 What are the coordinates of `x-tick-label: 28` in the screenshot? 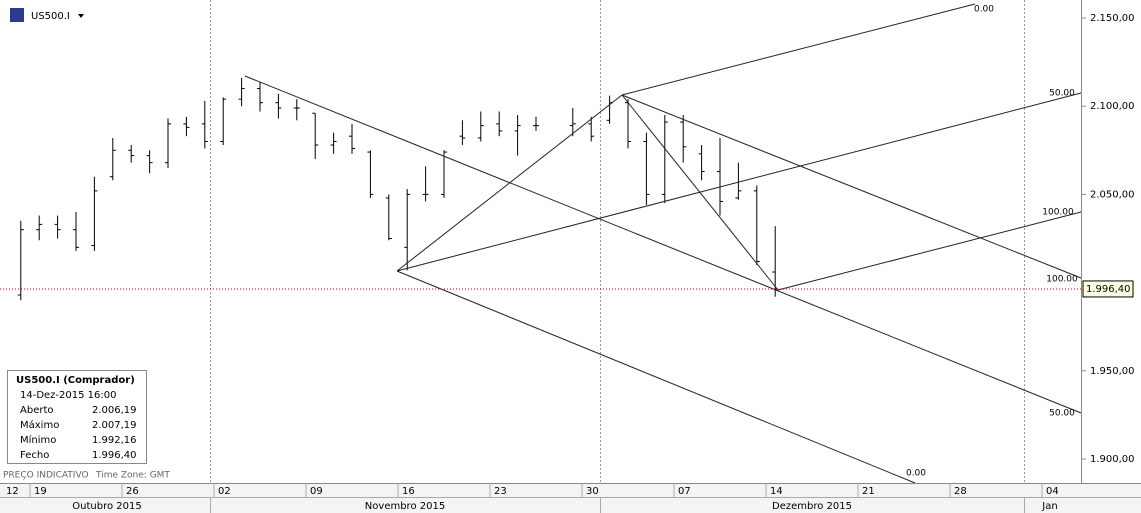 It's located at (960, 491).